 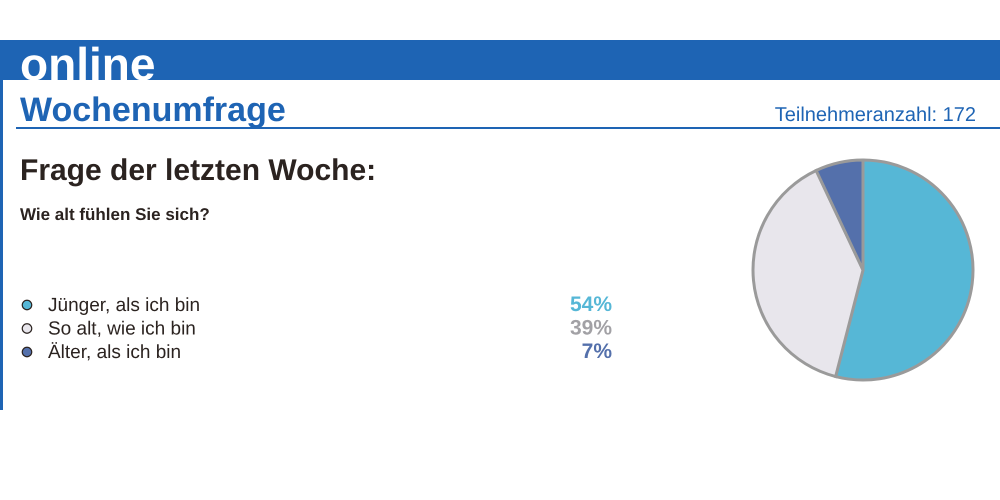 What do you see at coordinates (591, 328) in the screenshot?
I see `data-label: 39%` at bounding box center [591, 328].